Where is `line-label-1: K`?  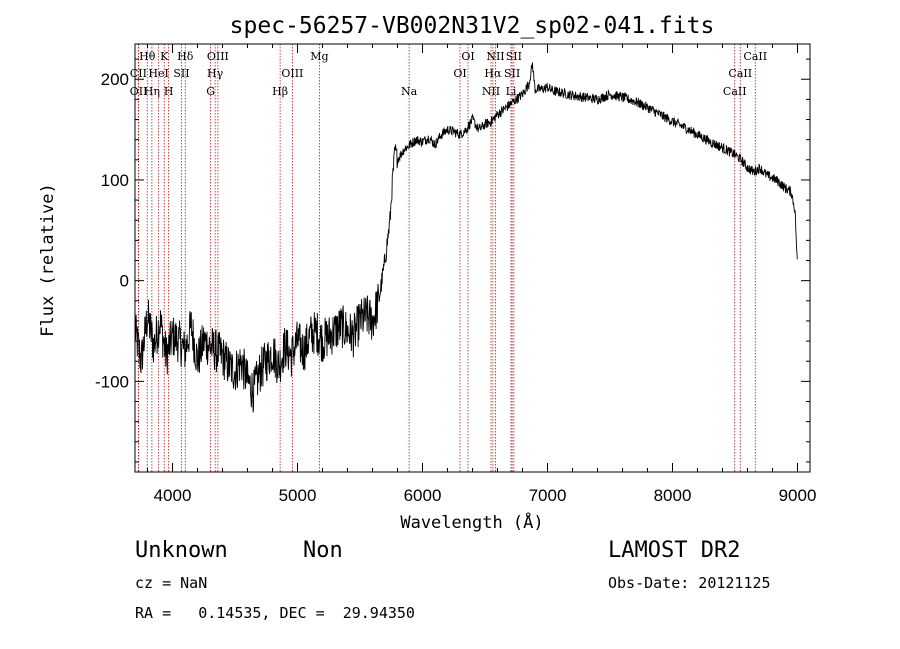
line-label-1: K is located at coordinates (164, 56).